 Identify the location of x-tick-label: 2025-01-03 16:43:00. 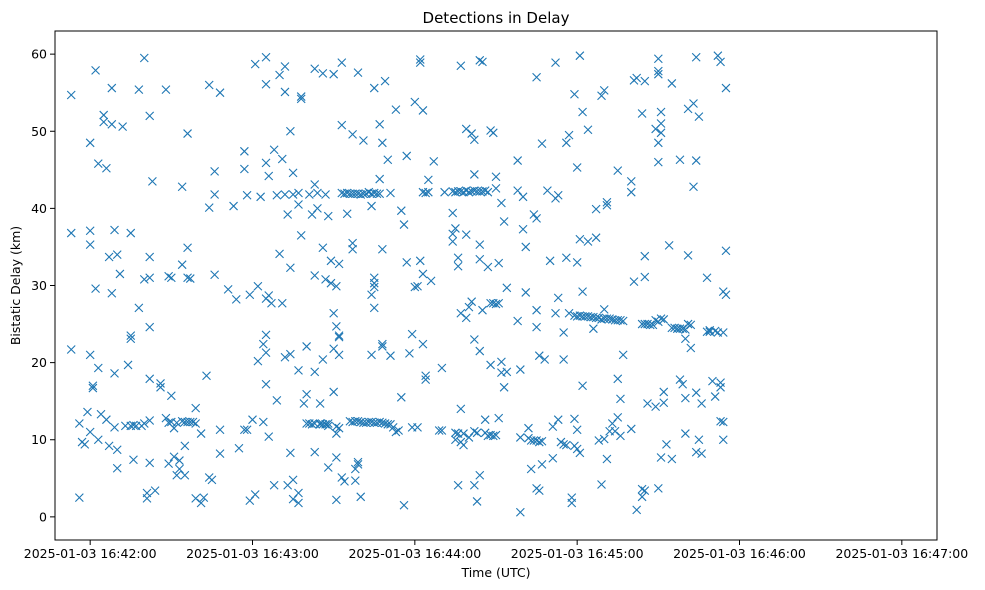
(252, 553).